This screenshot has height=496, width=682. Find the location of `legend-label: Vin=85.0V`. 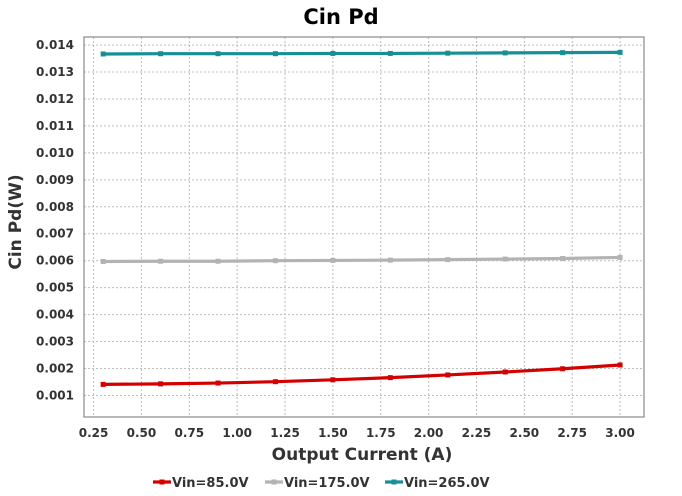

legend-label: Vin=85.0V is located at coordinates (210, 483).